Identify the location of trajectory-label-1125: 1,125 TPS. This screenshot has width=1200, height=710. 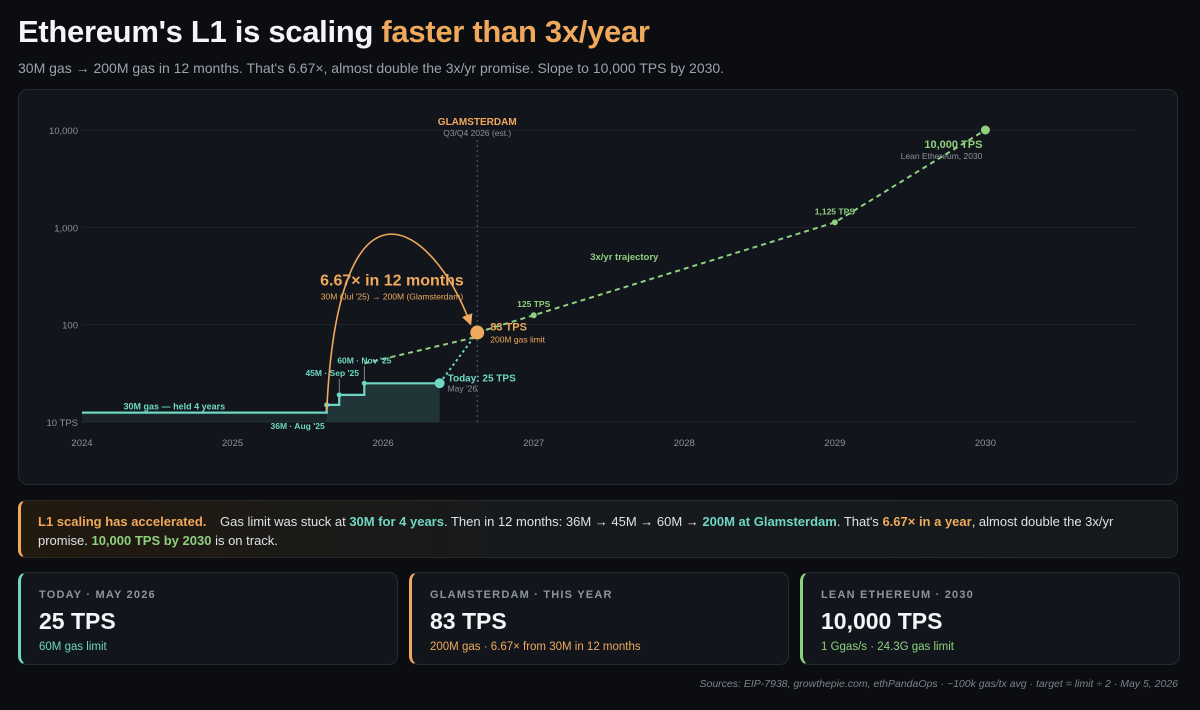
(835, 211).